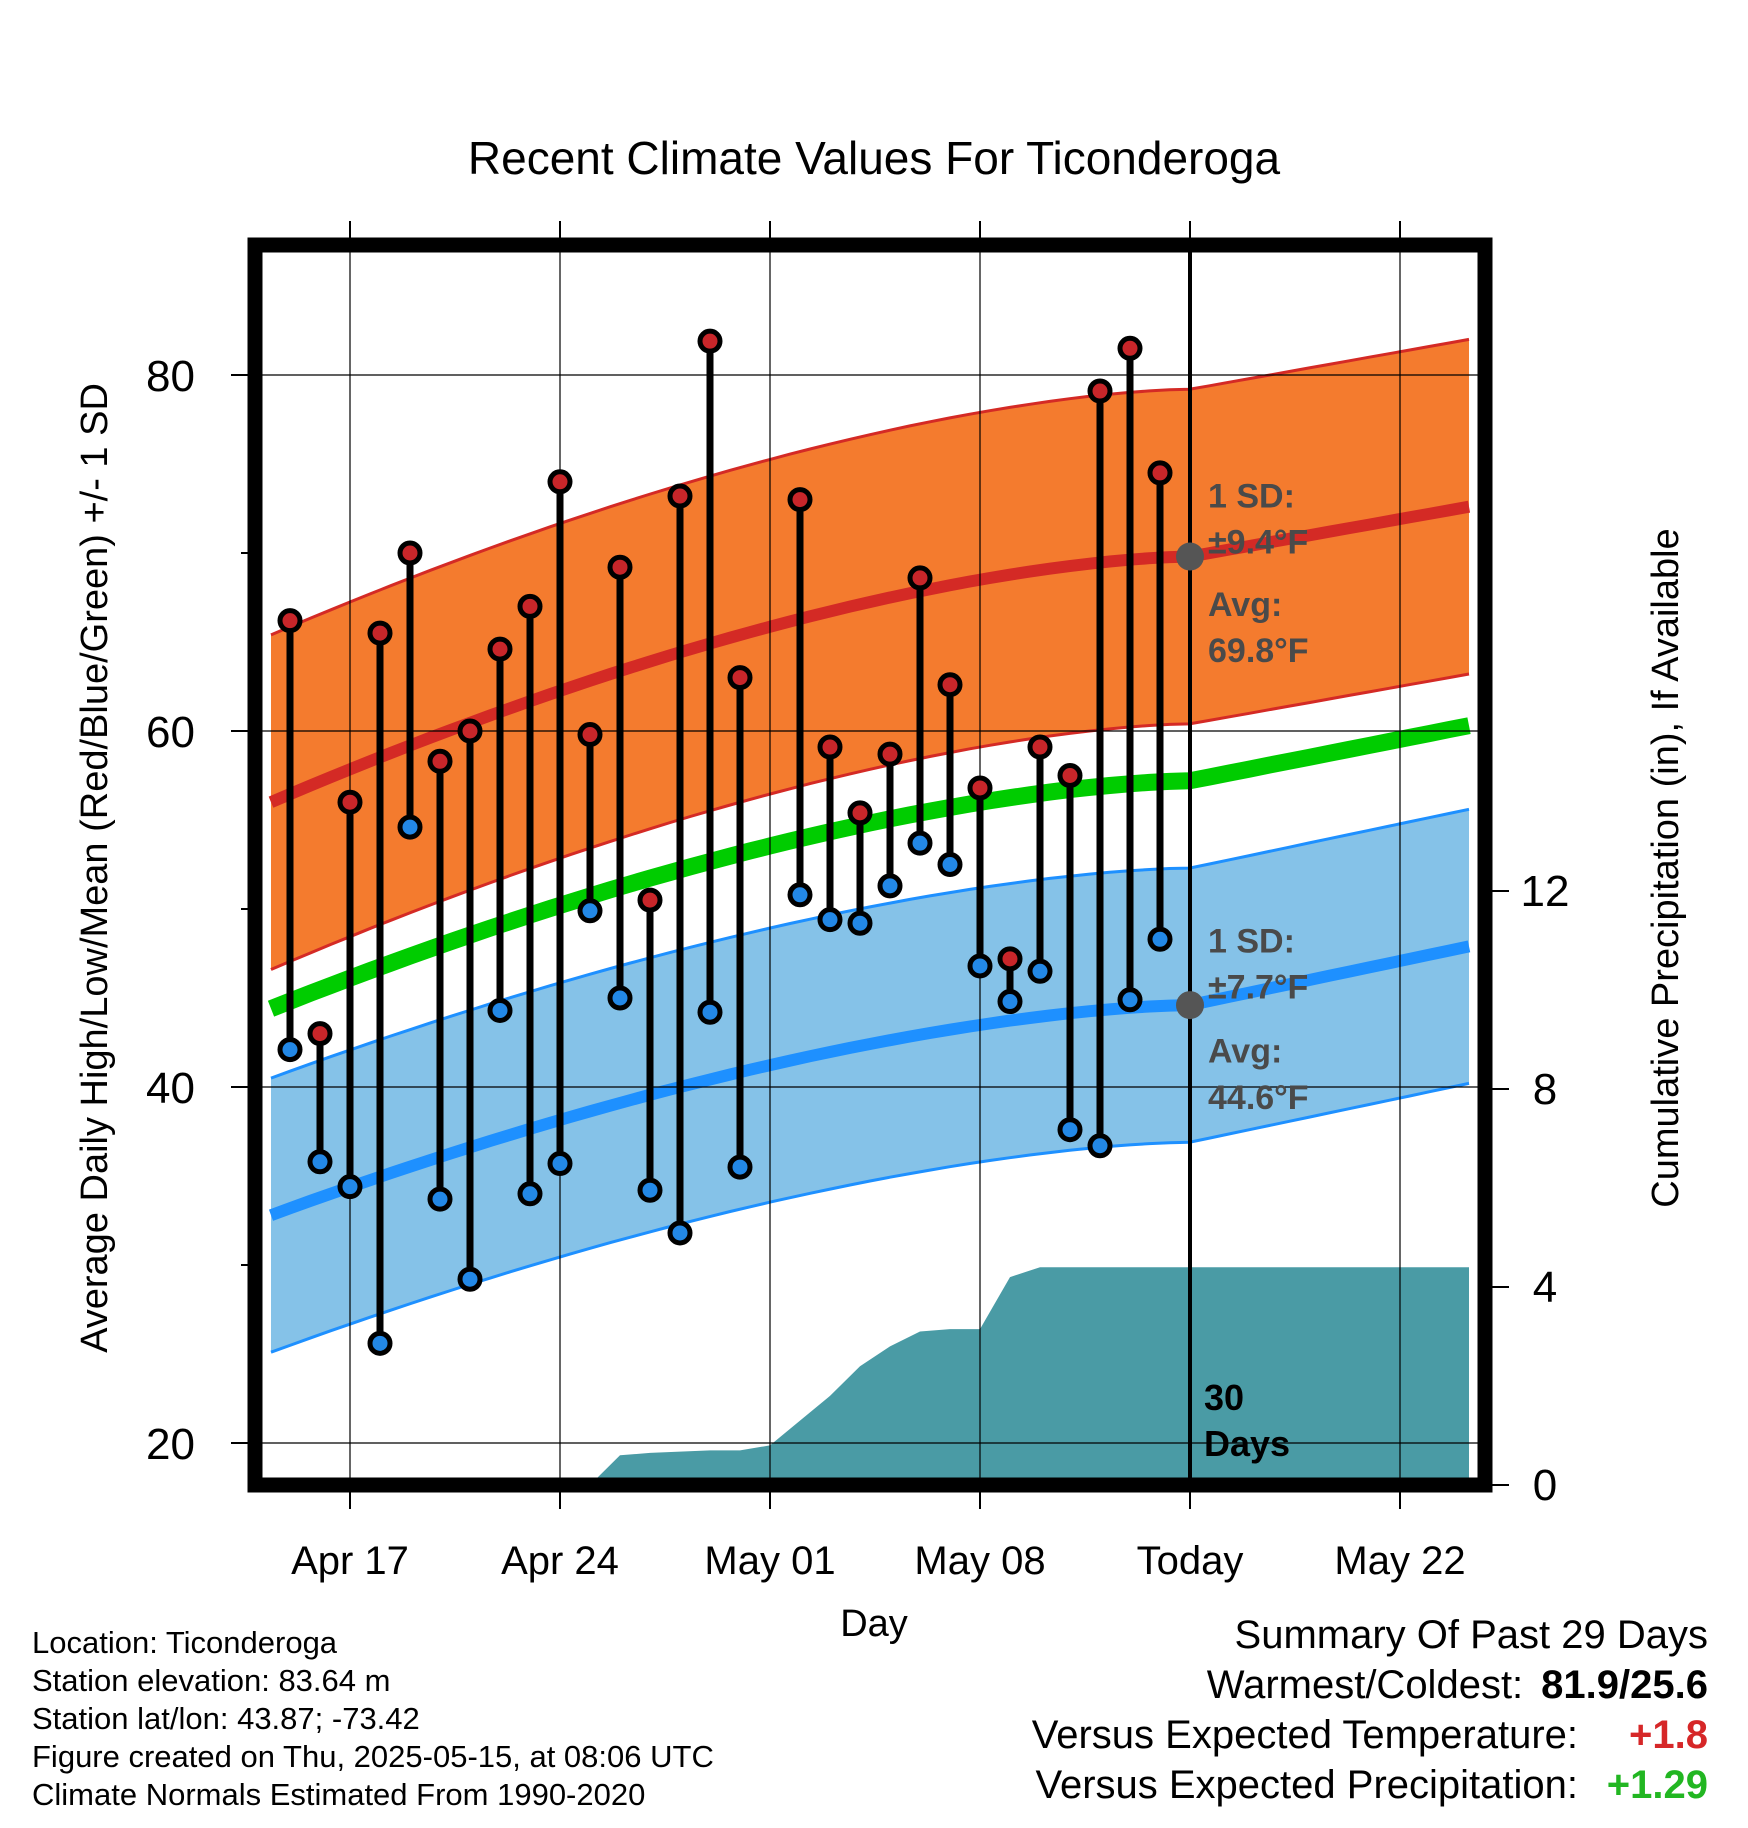  Describe the element at coordinates (211, 1680) in the screenshot. I see `info-elevation: Station elevation: 83.64 m` at that location.